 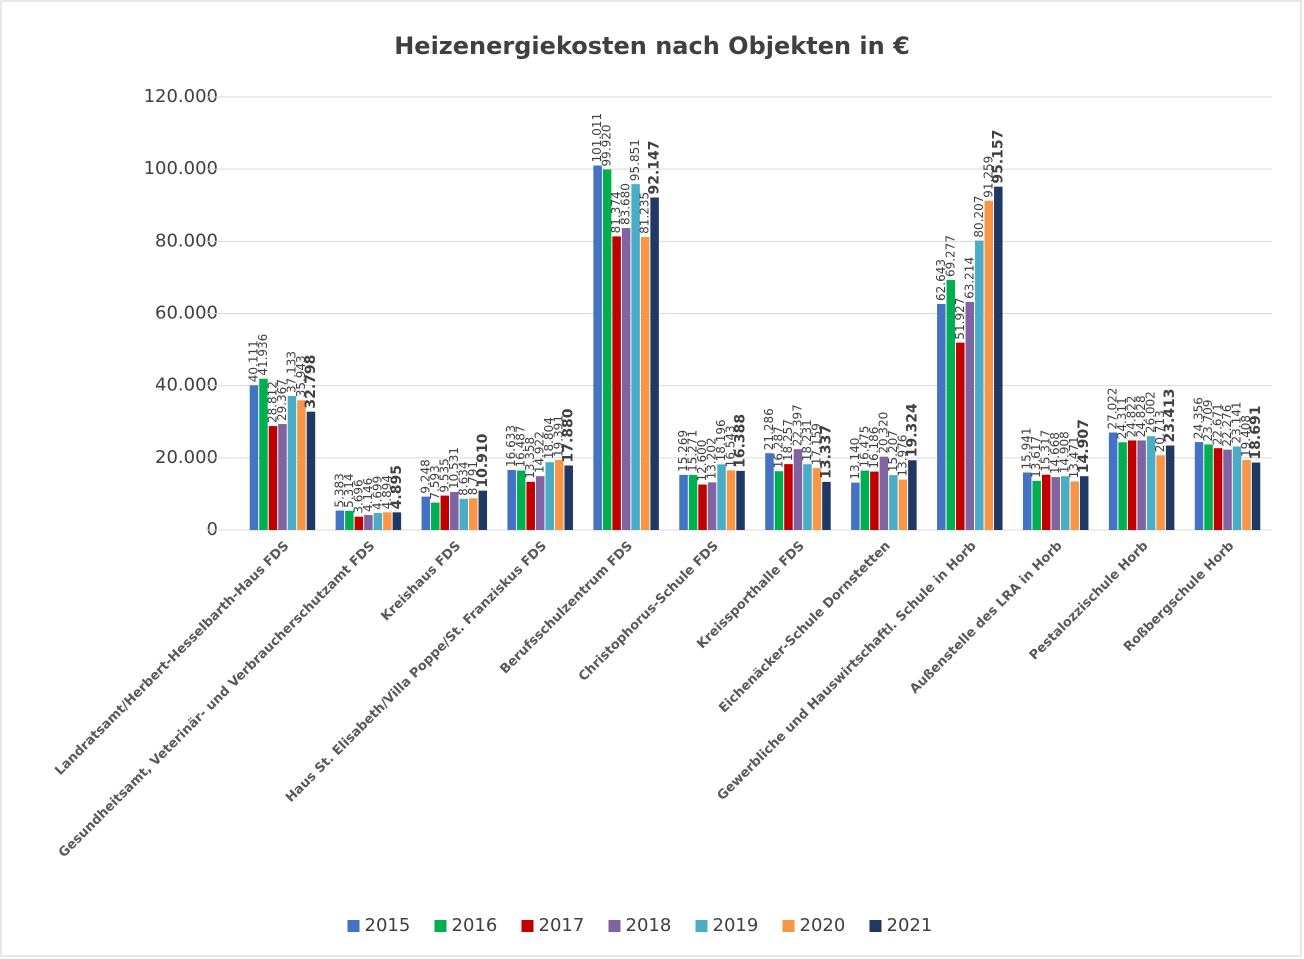 What do you see at coordinates (778, 447) in the screenshot?
I see `value-label: 16.287` at bounding box center [778, 447].